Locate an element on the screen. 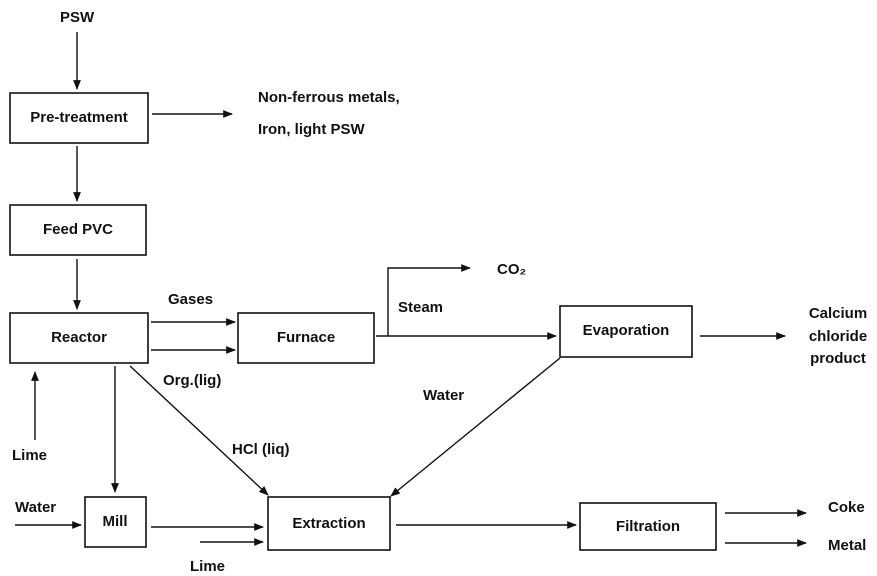  label: product is located at coordinates (838, 358).